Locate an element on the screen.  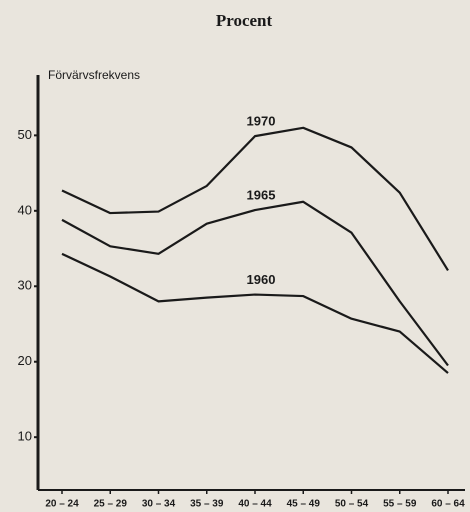
x-tick-label: 45 – 49 is located at coordinates (304, 504).